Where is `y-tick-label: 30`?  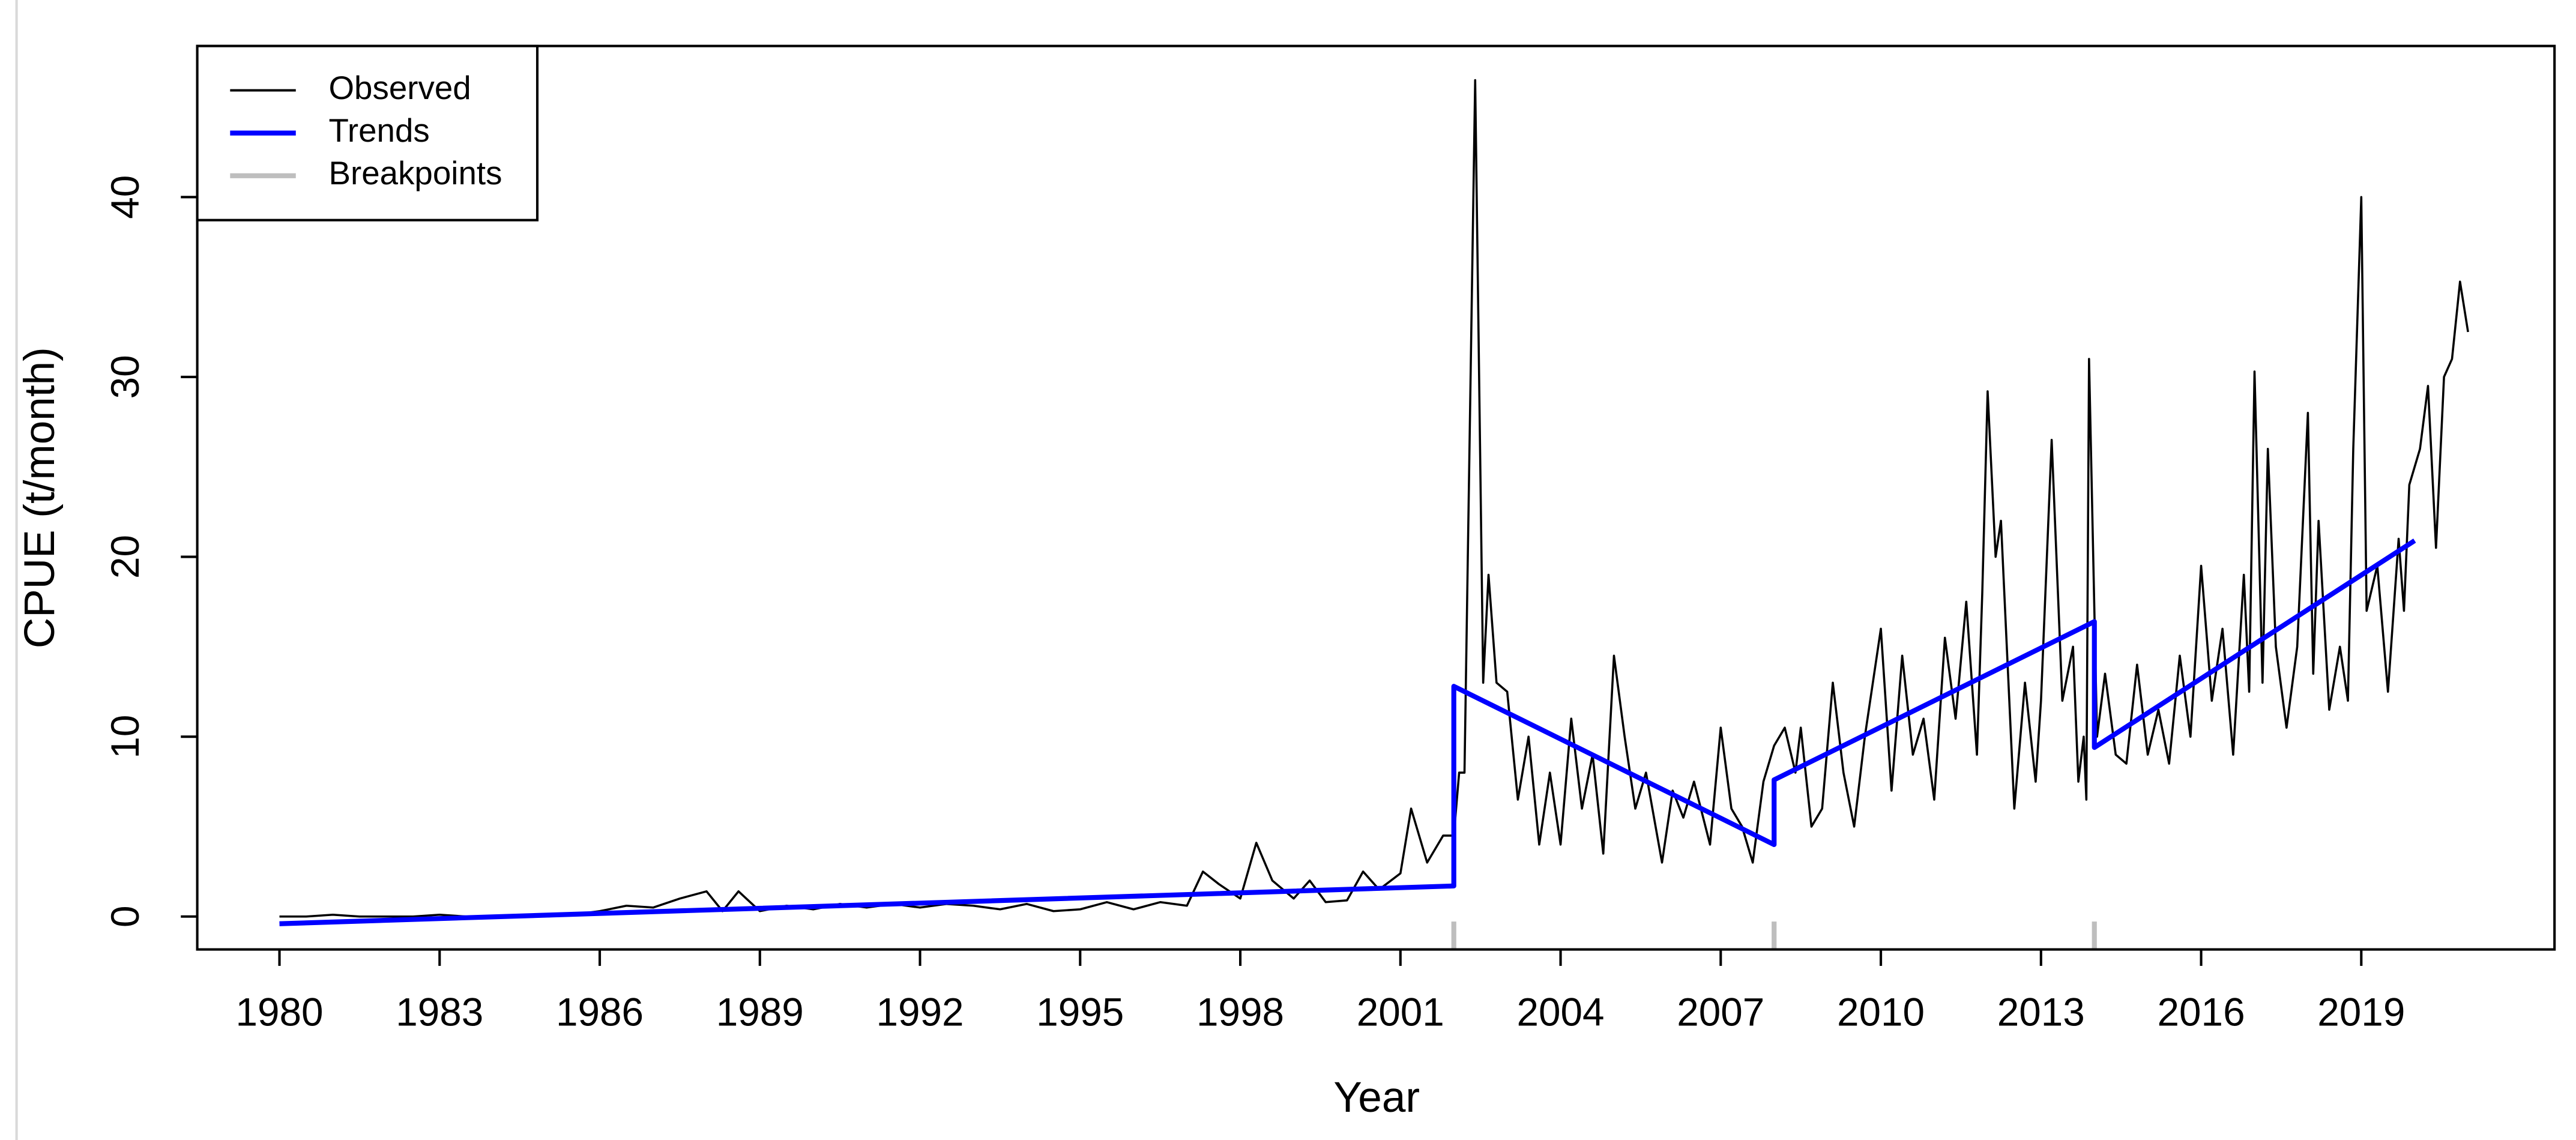
y-tick-label: 30 is located at coordinates (125, 377).